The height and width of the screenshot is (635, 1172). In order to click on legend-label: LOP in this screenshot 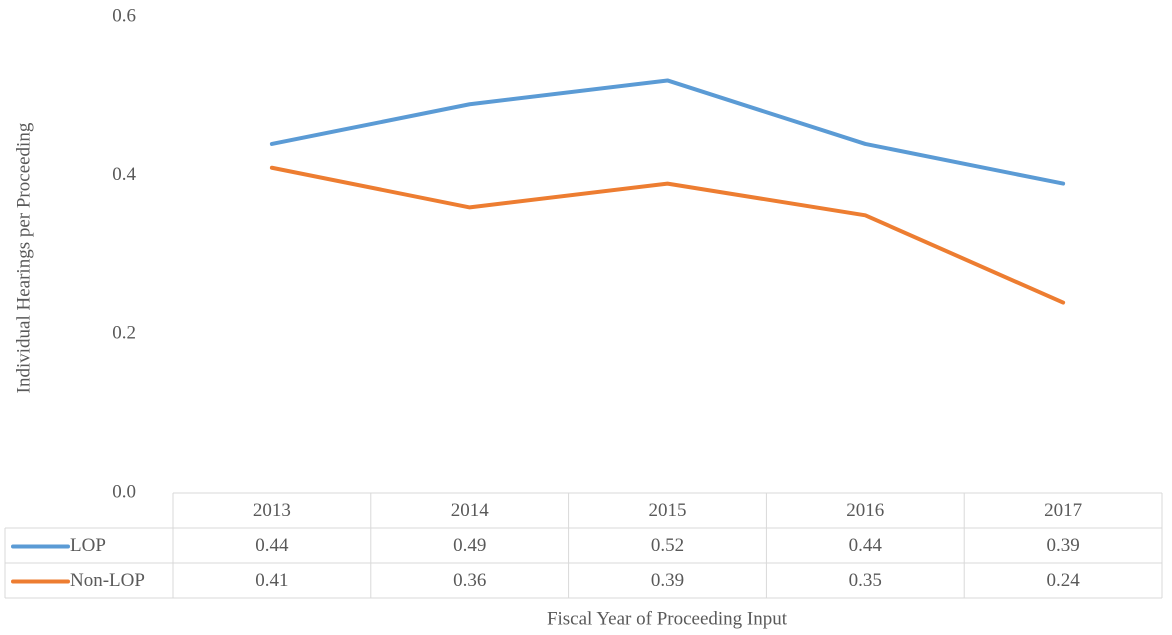, I will do `click(88, 545)`.